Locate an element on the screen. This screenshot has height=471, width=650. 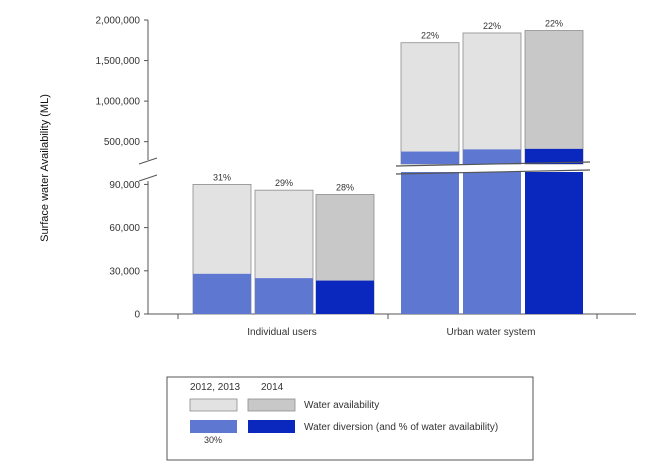
percent-label: 28% is located at coordinates (345, 187).